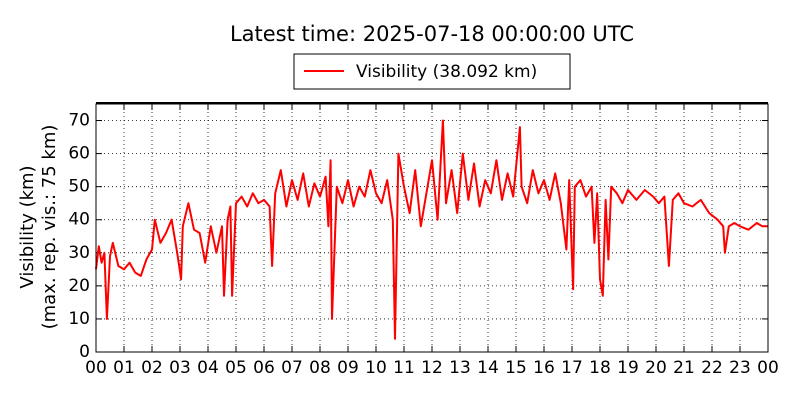 This screenshot has height=400, width=800. What do you see at coordinates (656, 368) in the screenshot?
I see `x-tick-label: 20` at bounding box center [656, 368].